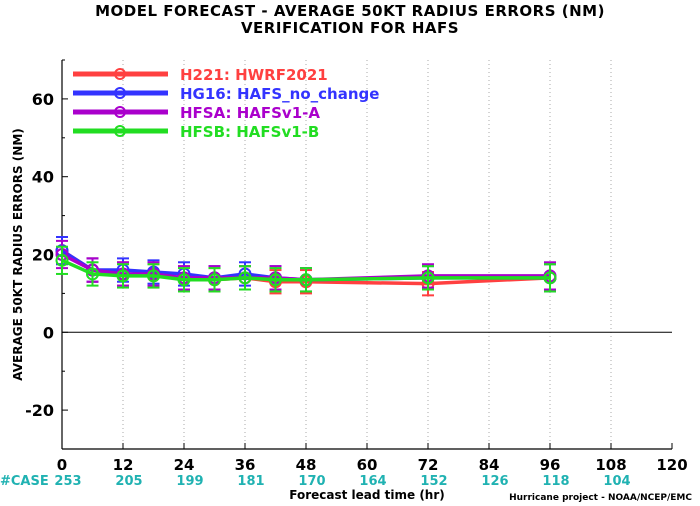 The height and width of the screenshot is (506, 700). What do you see at coordinates (671, 465) in the screenshot?
I see `x-tick-label: 120` at bounding box center [671, 465].